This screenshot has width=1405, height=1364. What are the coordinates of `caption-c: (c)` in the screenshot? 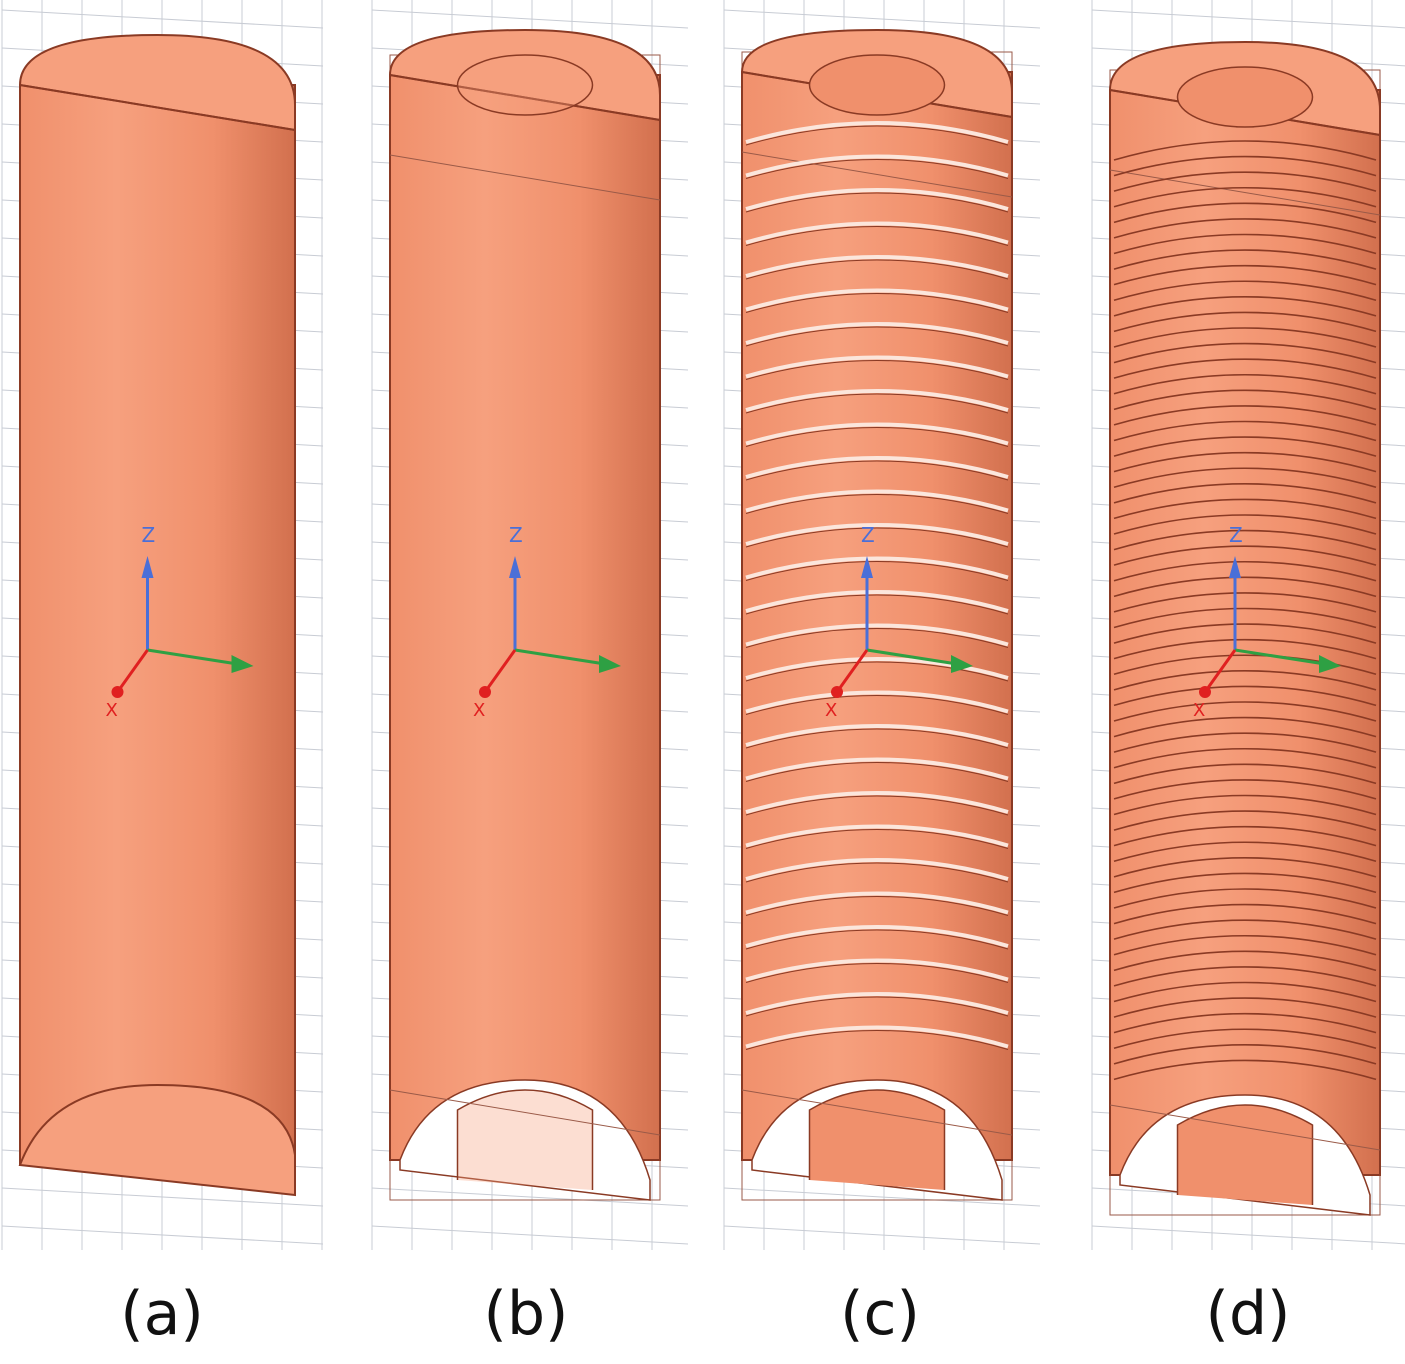 It's located at (880, 1314).